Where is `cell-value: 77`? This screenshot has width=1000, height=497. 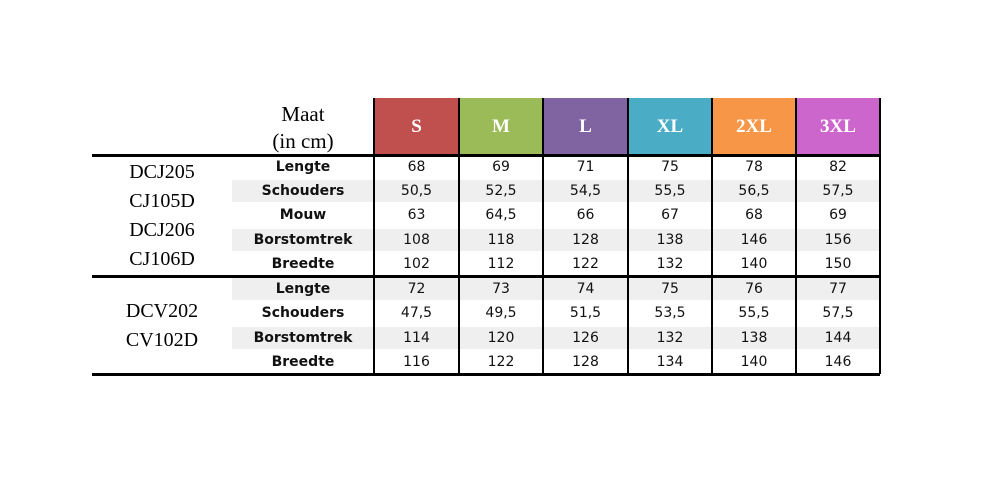
cell-value: 77 is located at coordinates (838, 289).